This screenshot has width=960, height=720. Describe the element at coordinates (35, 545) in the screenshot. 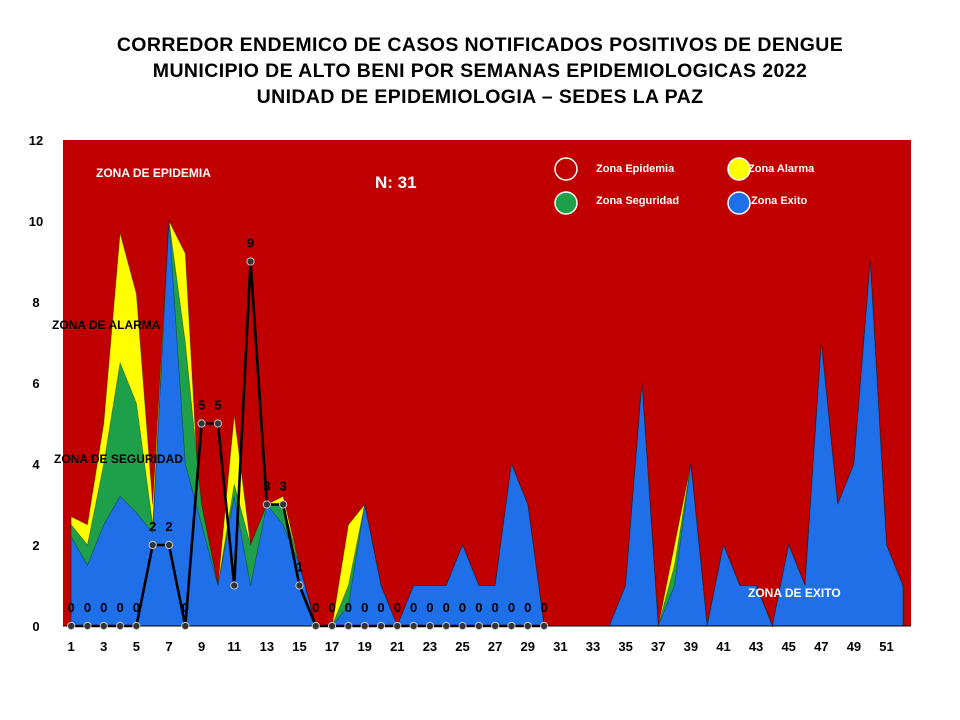

I see `y-tick-label: 2` at that location.